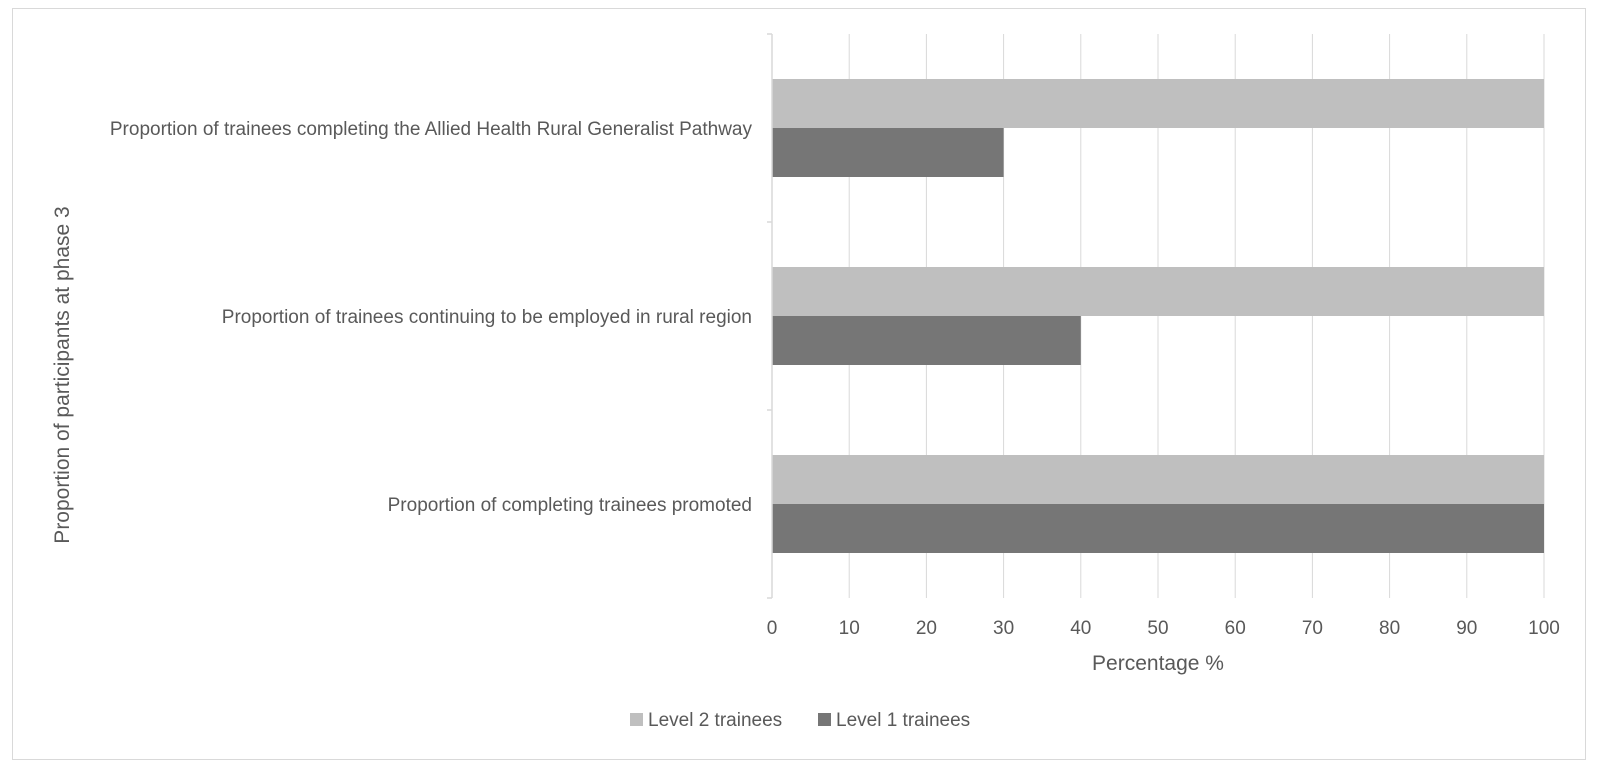  Describe the element at coordinates (1158, 663) in the screenshot. I see `x-axis-title: Percentage %` at that location.